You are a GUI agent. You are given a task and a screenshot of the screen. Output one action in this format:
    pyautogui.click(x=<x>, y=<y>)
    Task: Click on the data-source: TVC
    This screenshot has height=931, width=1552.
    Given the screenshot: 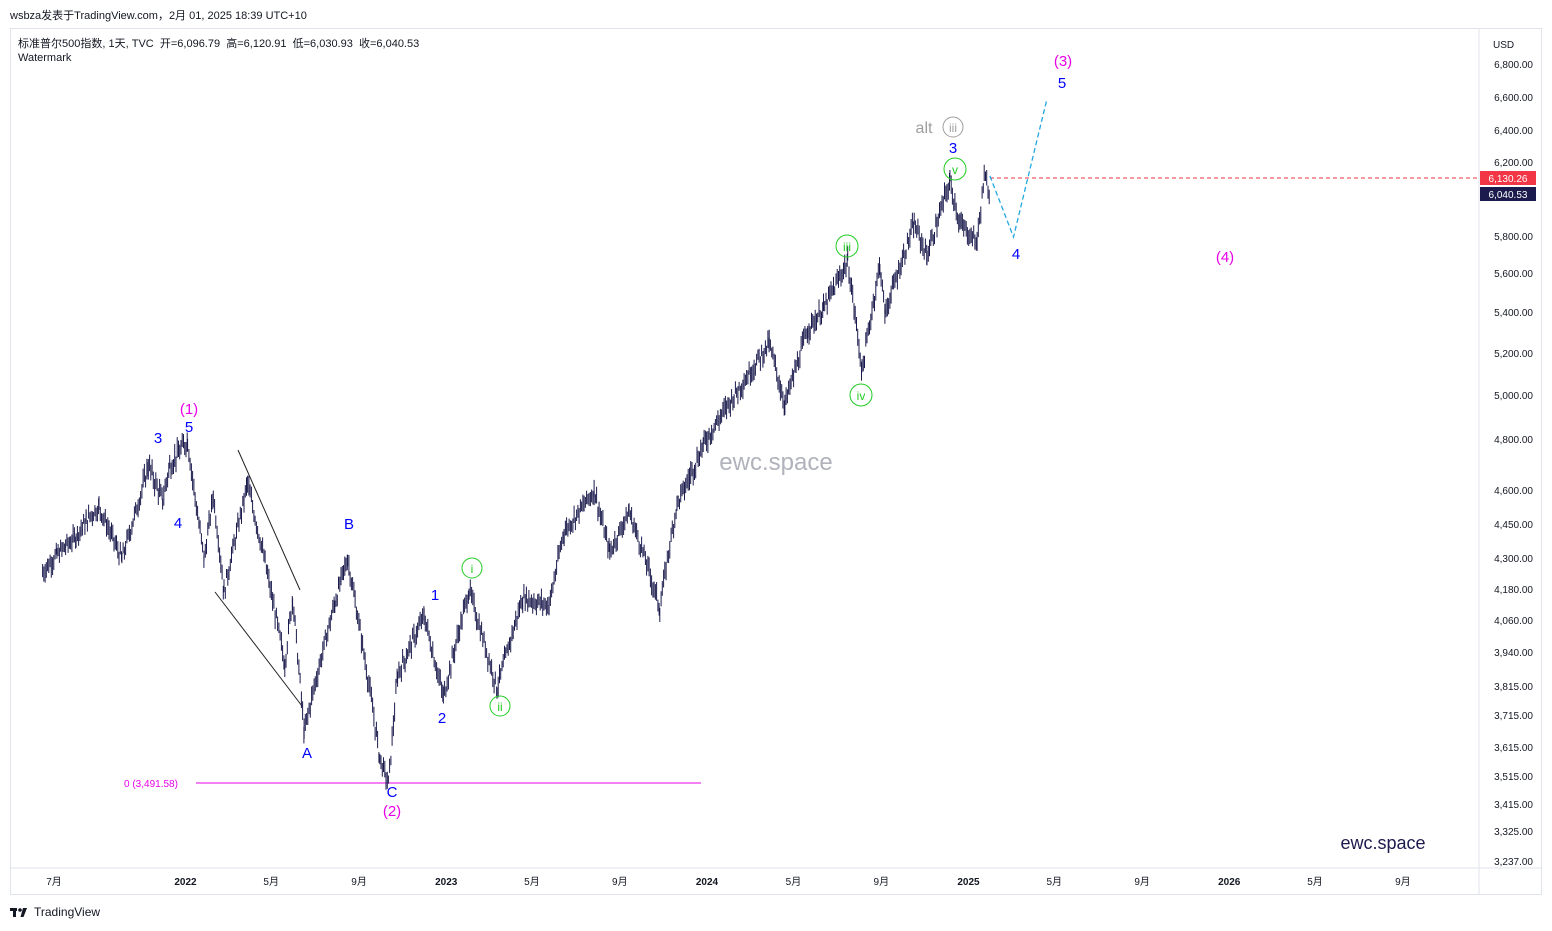 What is the action you would take?
    pyautogui.click(x=142, y=44)
    